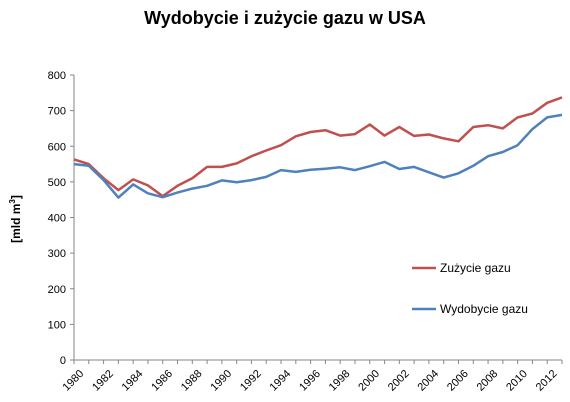 The image size is (570, 402). I want to click on x-tick-label: 1996, so click(310, 381).